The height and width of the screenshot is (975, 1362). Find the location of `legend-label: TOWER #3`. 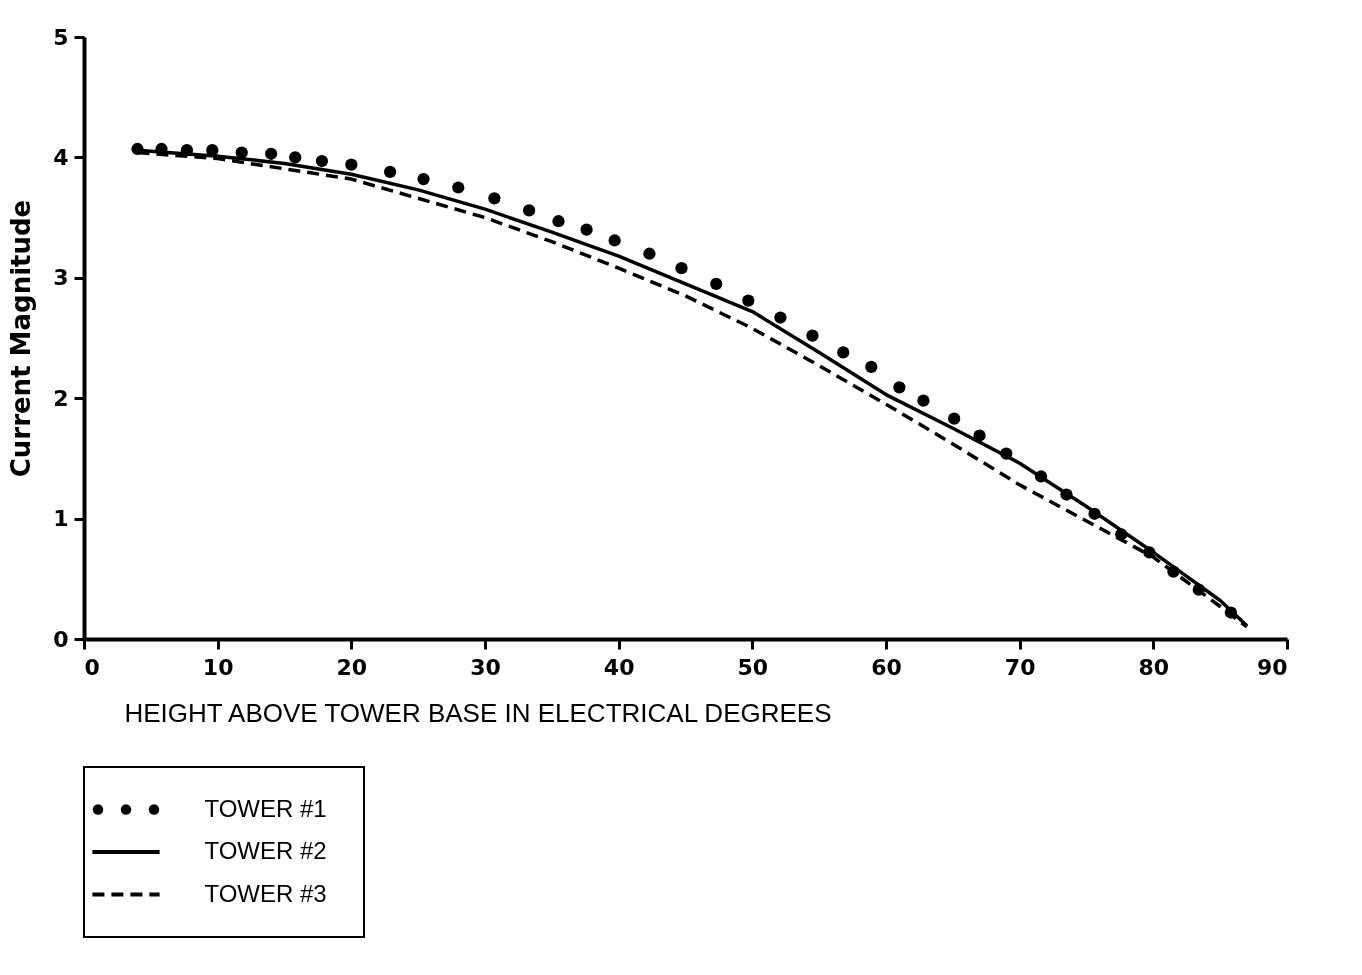

legend-label: TOWER #3 is located at coordinates (265, 893).